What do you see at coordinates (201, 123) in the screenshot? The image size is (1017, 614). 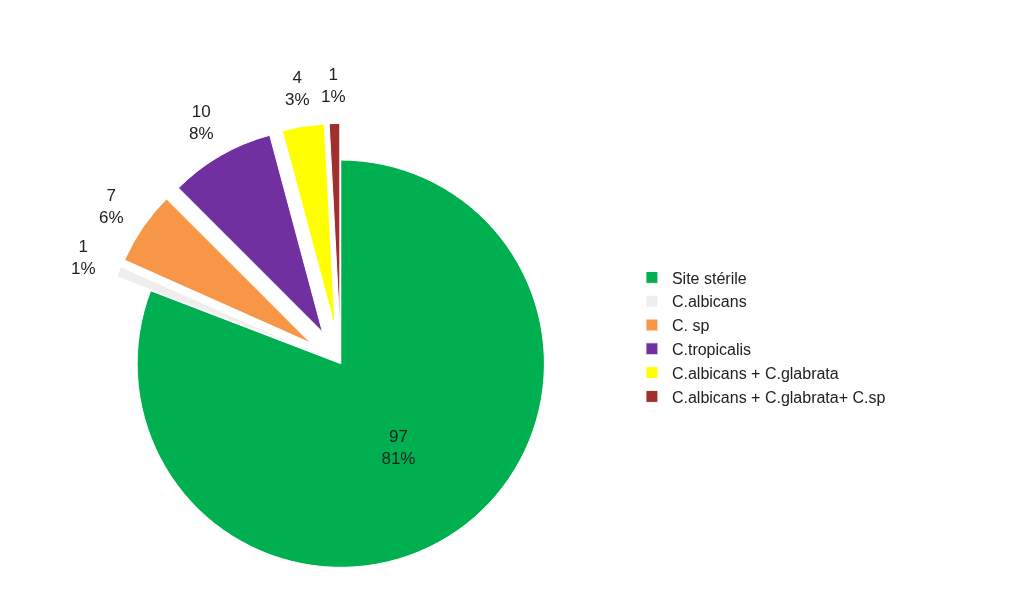 I see `data-label: 10 8%` at bounding box center [201, 123].